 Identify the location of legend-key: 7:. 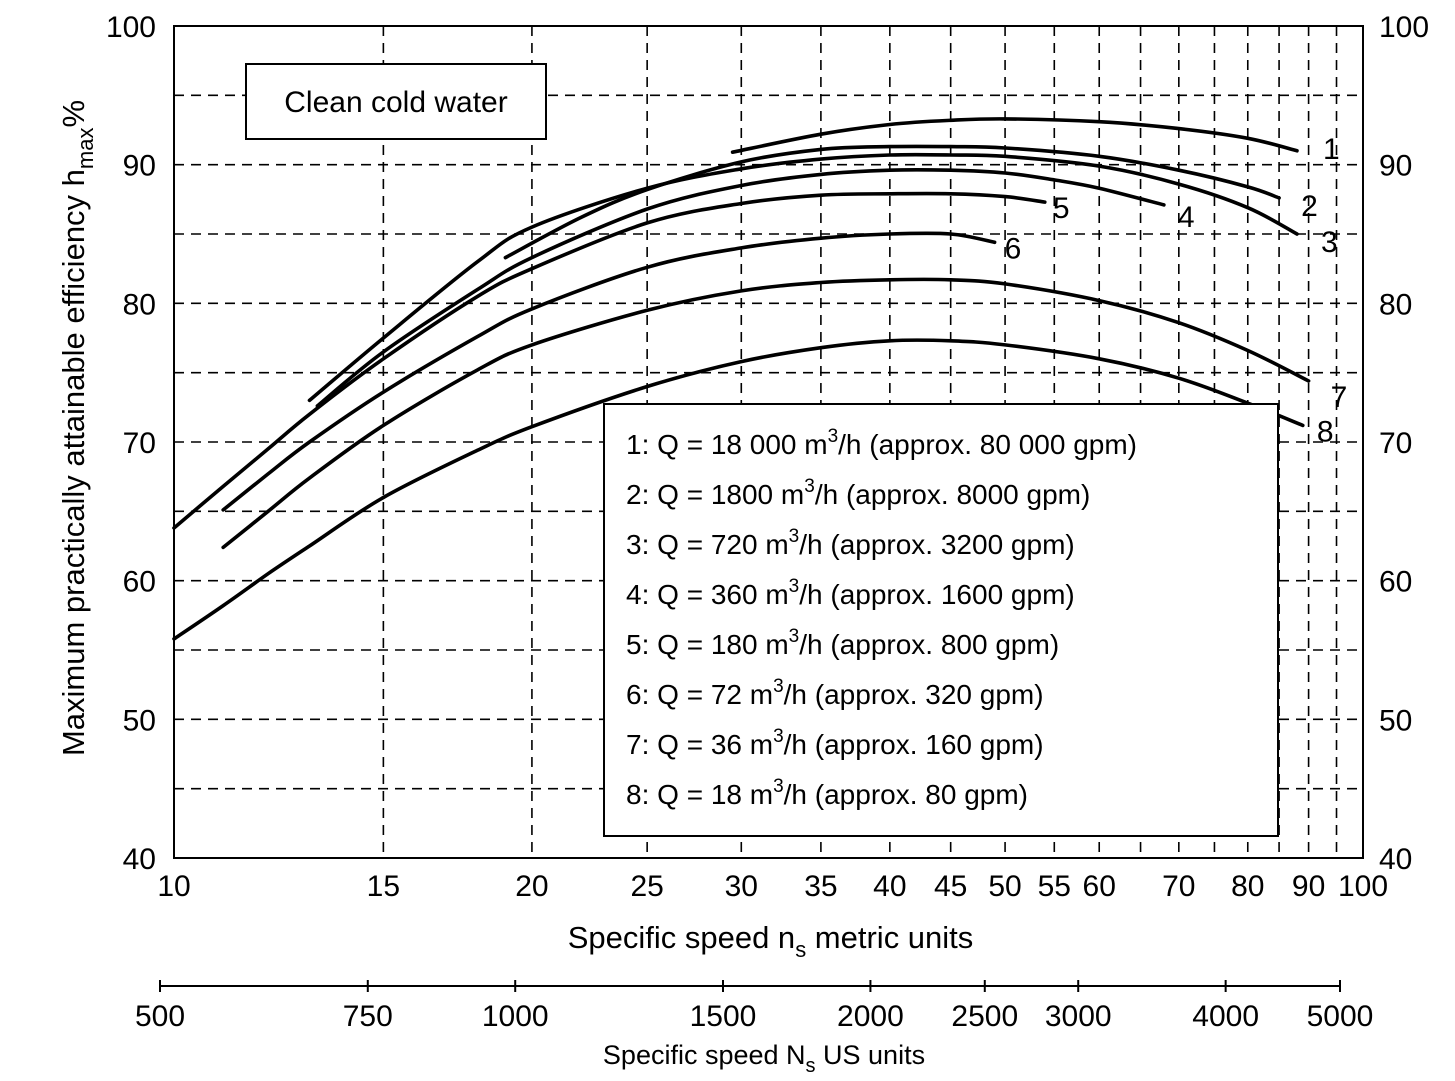
(641, 744).